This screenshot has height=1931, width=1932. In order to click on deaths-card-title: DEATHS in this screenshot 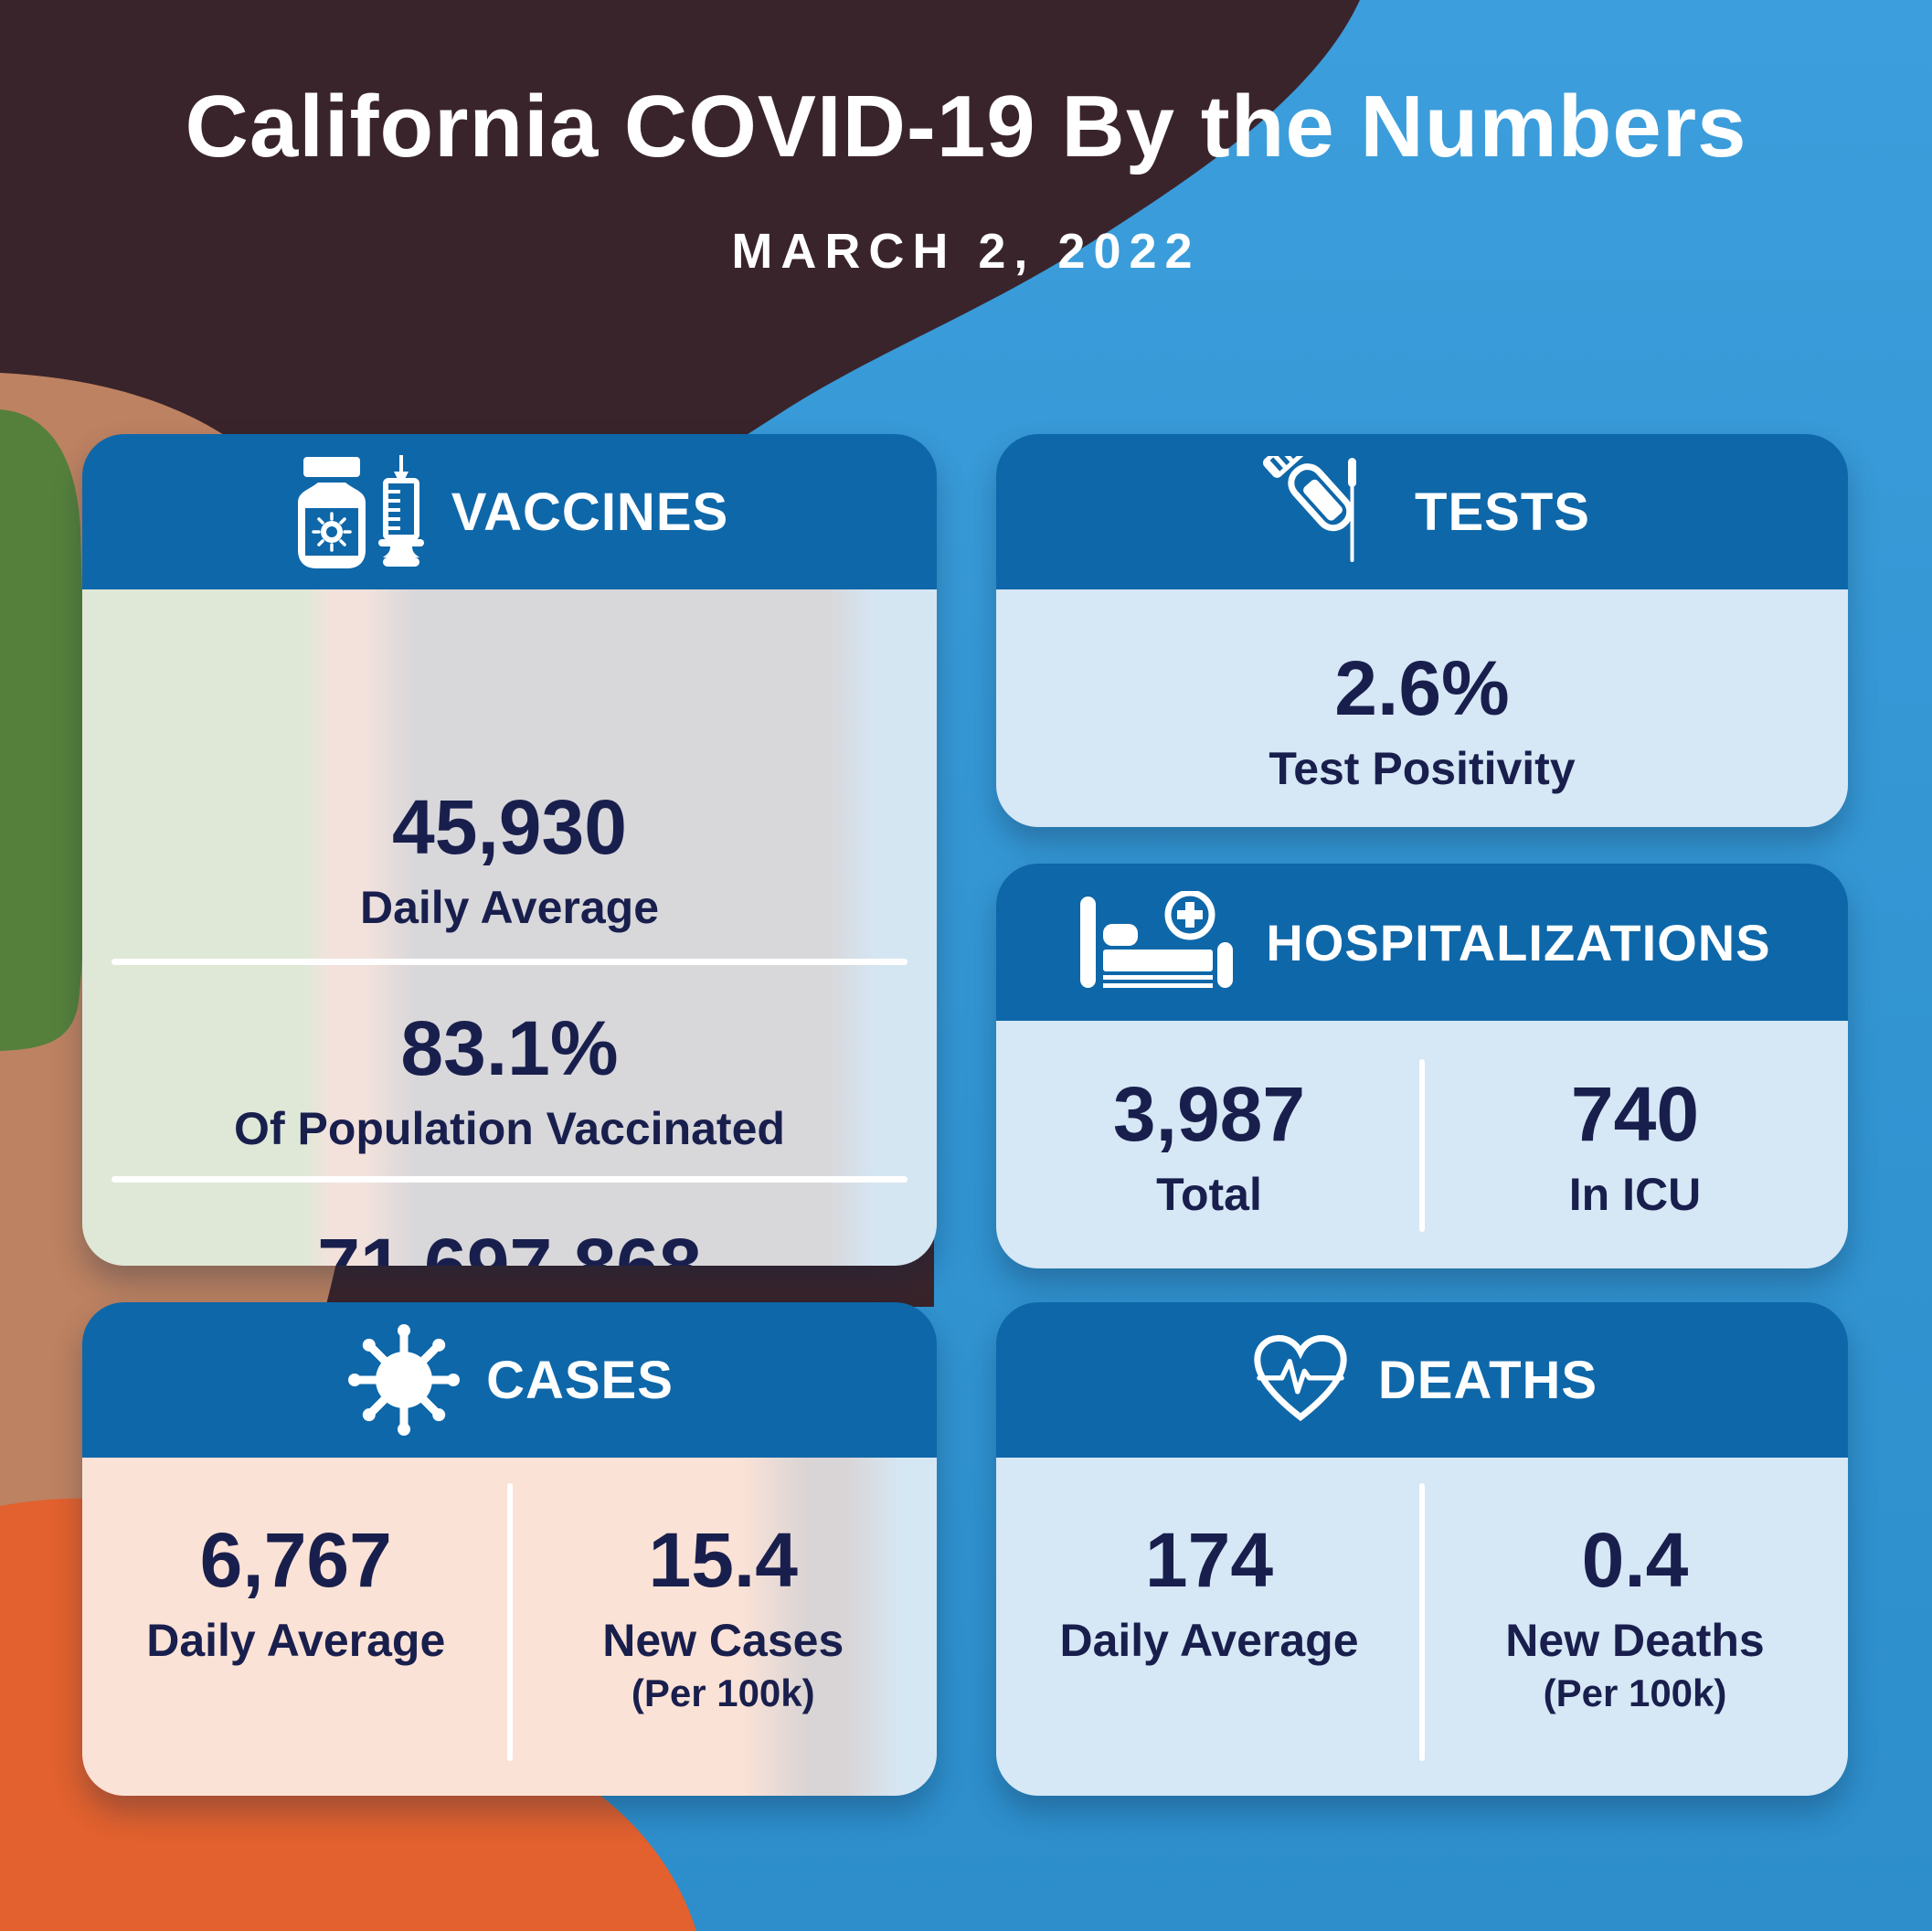, I will do `click(1487, 1380)`.